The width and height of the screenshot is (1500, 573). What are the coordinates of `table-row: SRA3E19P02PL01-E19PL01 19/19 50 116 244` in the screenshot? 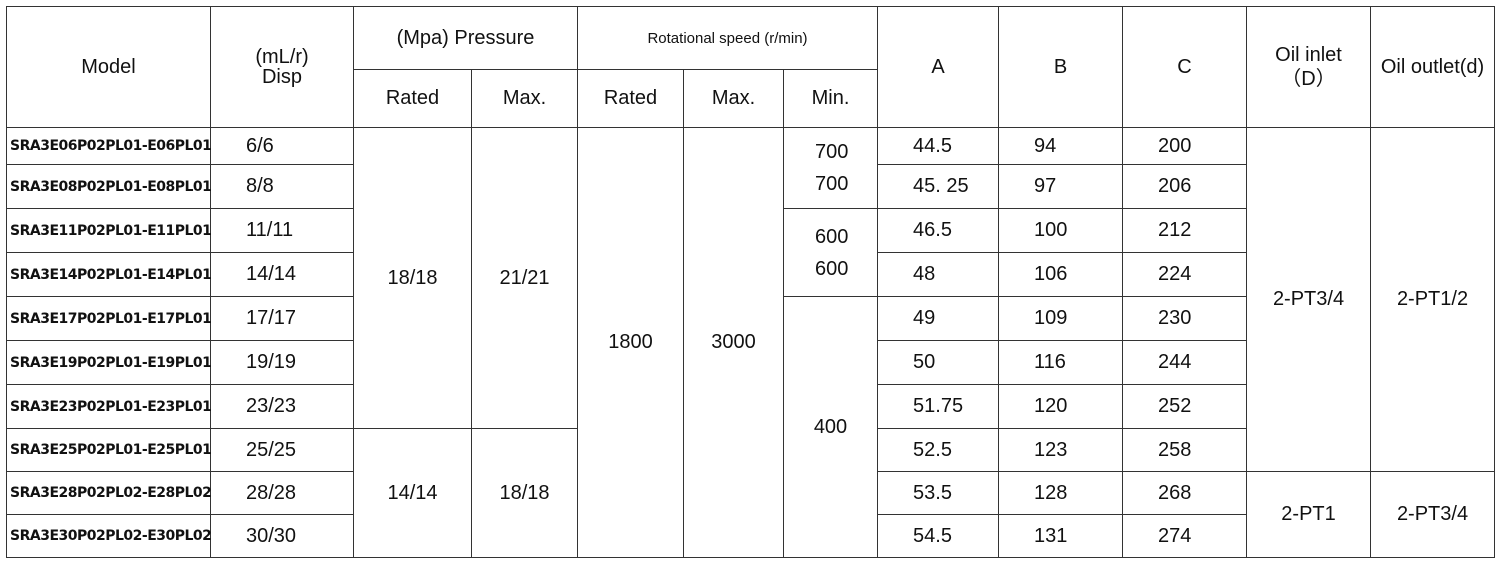 It's located at (750, 362).